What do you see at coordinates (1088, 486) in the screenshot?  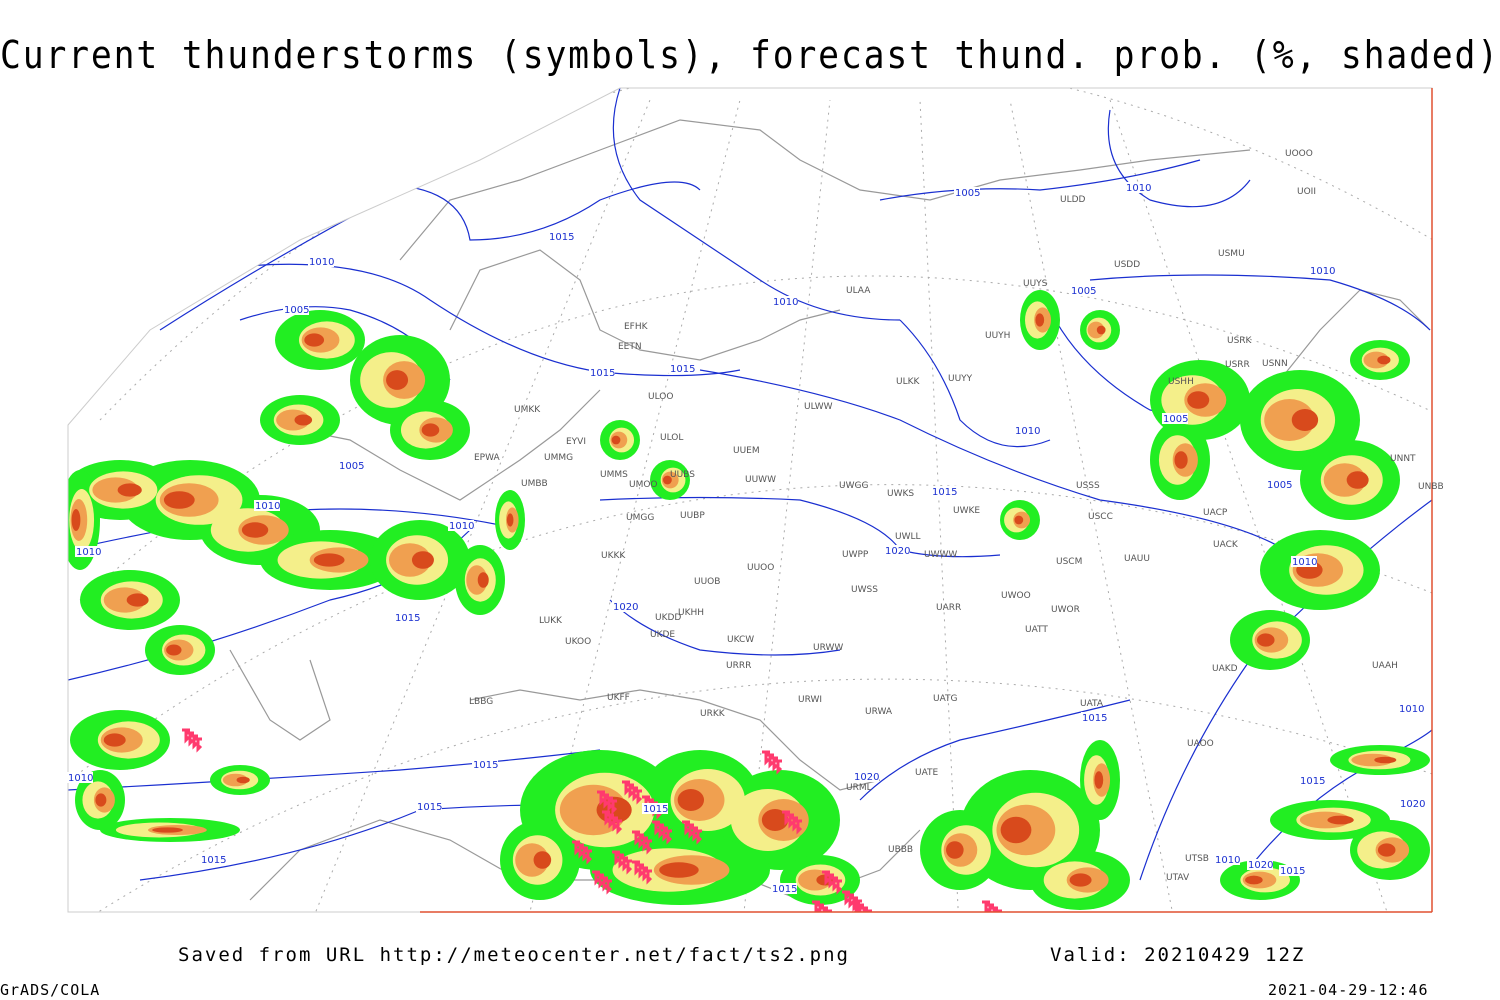 I see `station-label: USSS` at bounding box center [1088, 486].